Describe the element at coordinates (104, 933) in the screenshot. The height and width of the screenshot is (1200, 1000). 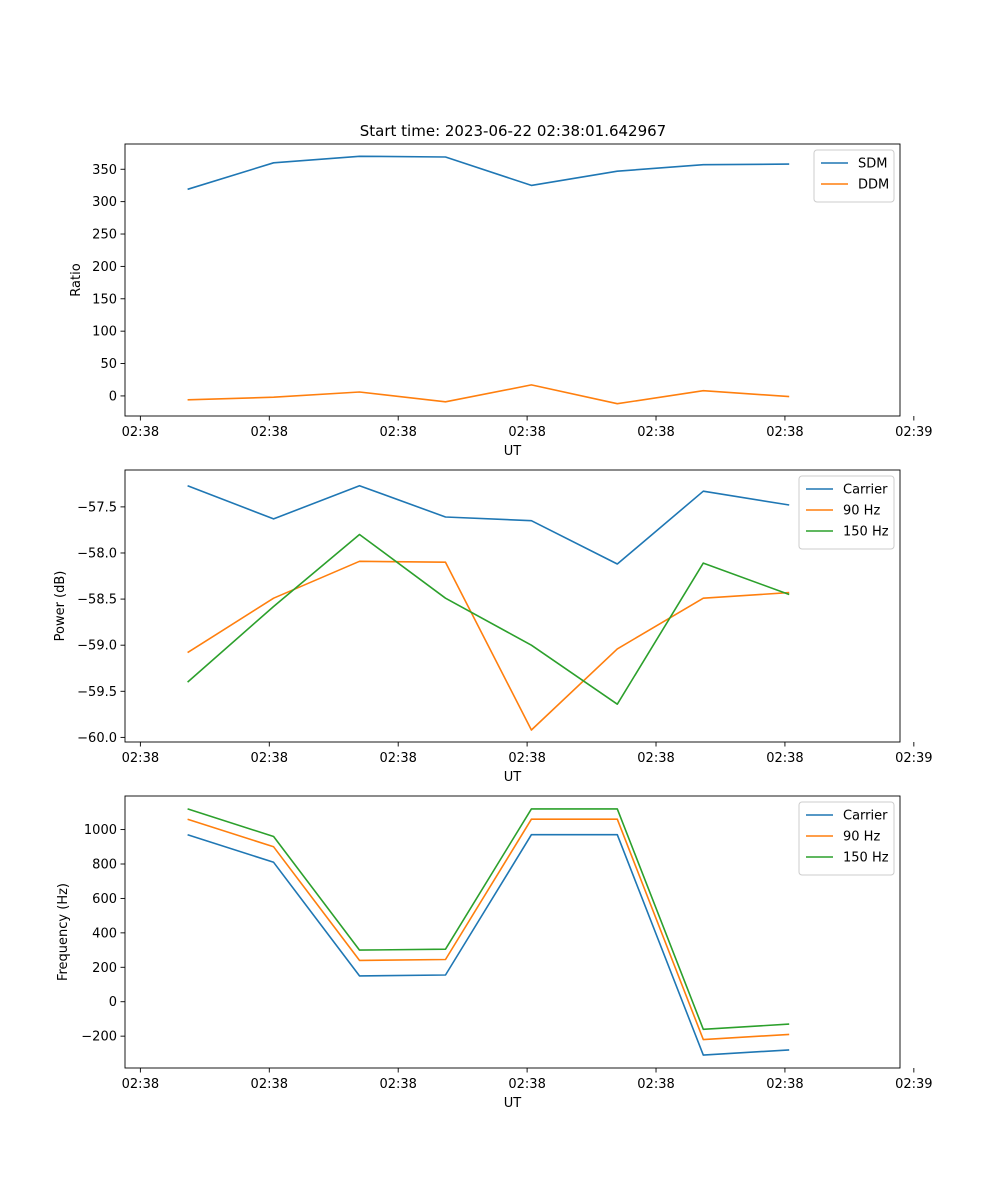
I see `chart-2-y-tick-label: 400` at that location.